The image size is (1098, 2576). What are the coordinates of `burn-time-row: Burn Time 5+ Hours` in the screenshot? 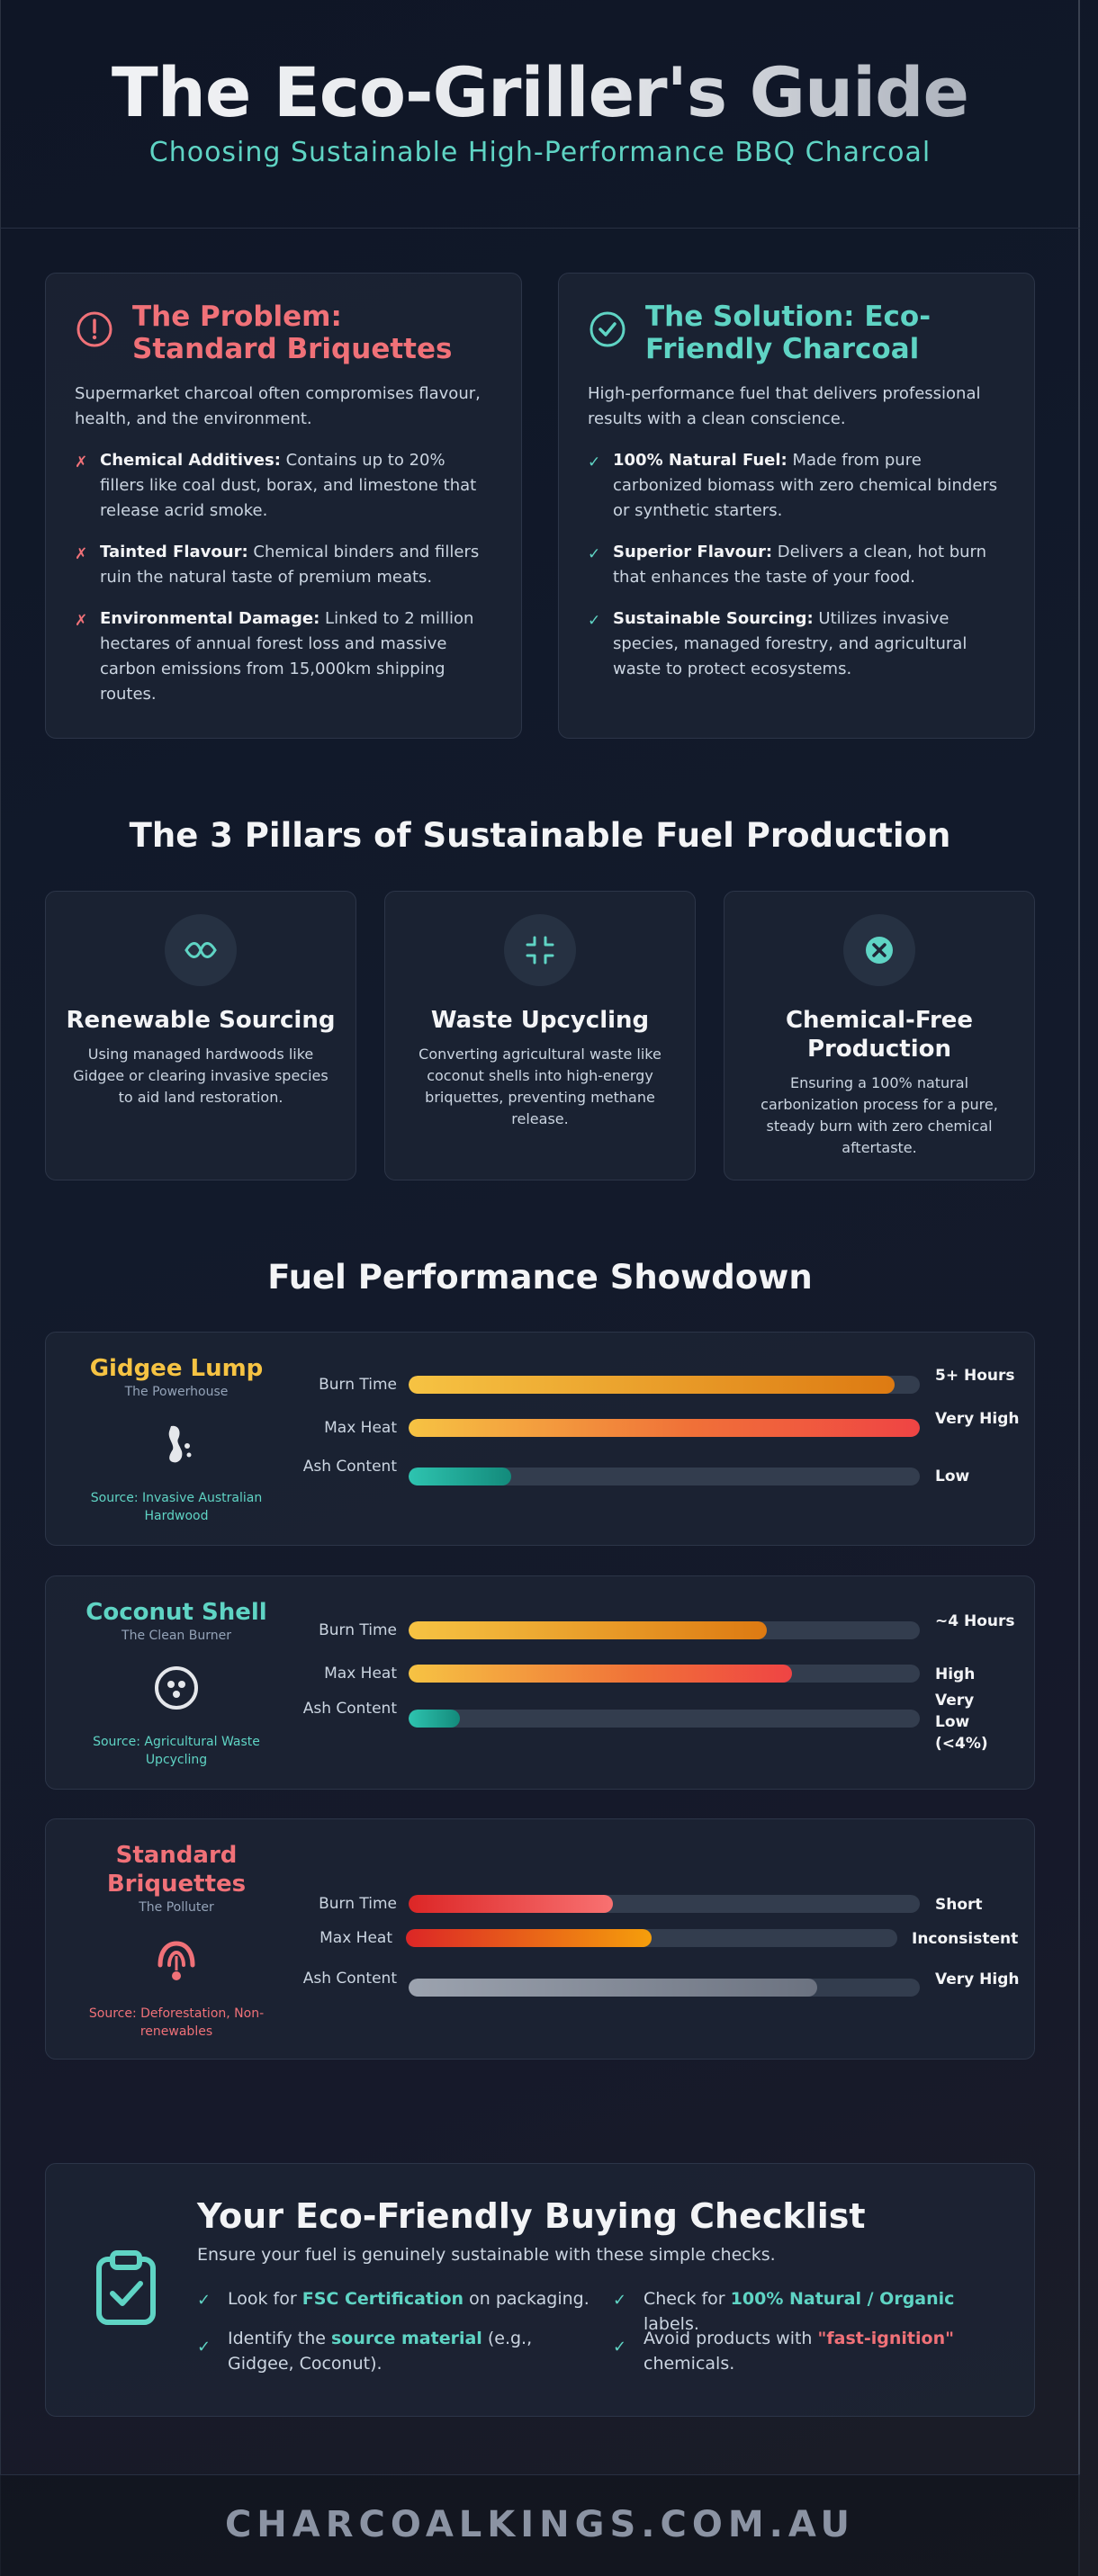 It's located at (541, 1385).